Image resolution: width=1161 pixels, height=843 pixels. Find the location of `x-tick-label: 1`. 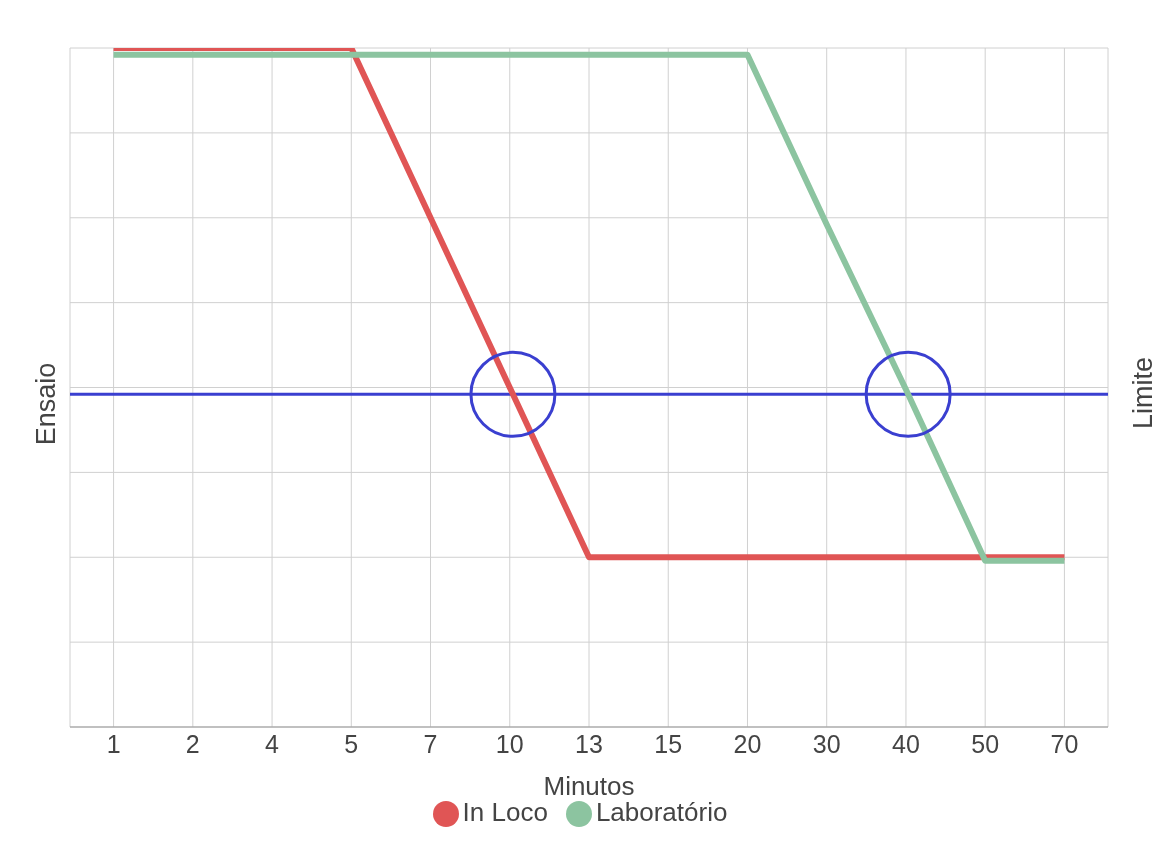

x-tick-label: 1 is located at coordinates (113, 743).